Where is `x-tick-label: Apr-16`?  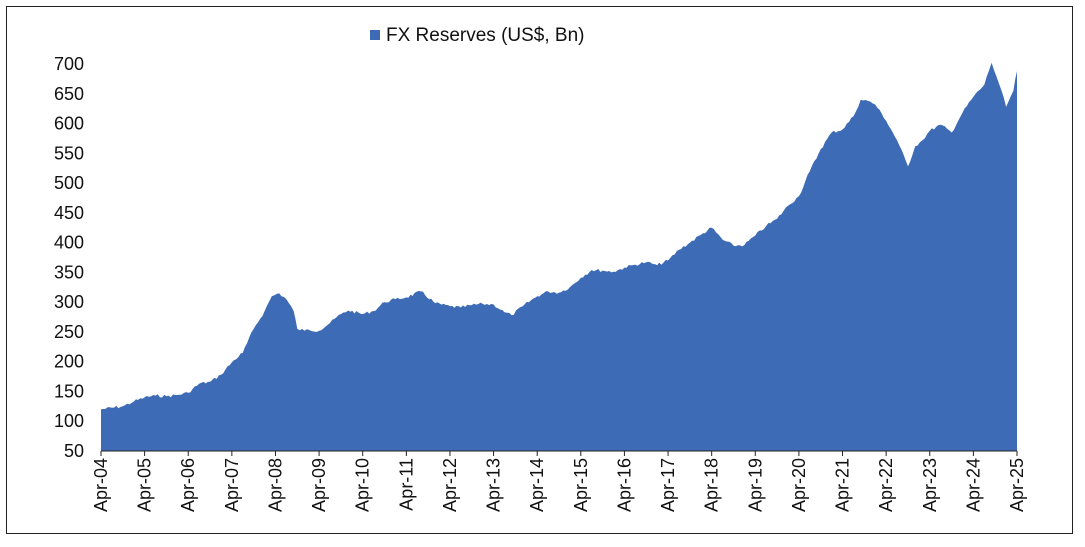
x-tick-label: Apr-16 is located at coordinates (624, 485).